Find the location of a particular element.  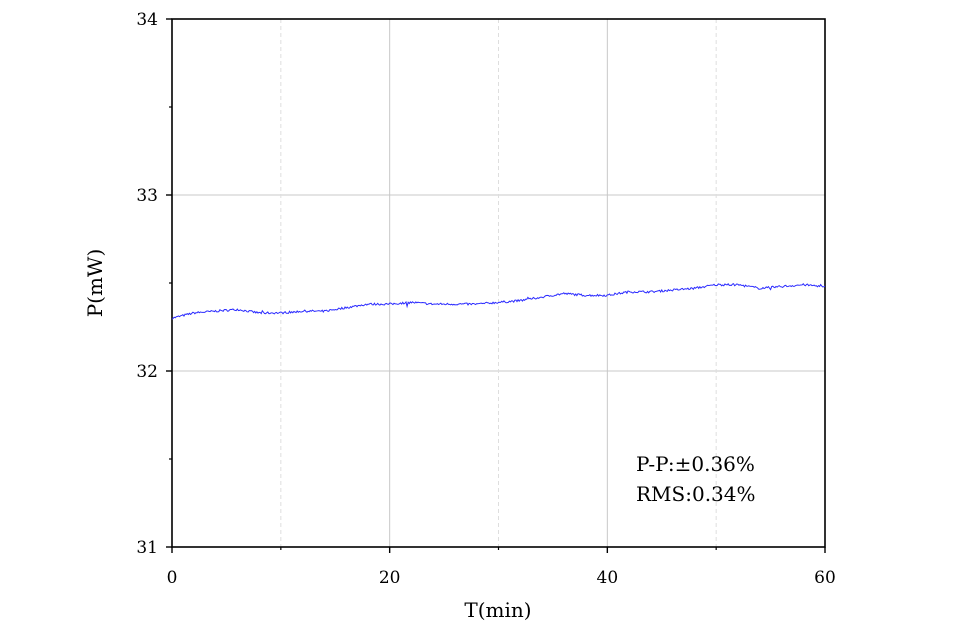

x-tick-label: 0 is located at coordinates (172, 578).